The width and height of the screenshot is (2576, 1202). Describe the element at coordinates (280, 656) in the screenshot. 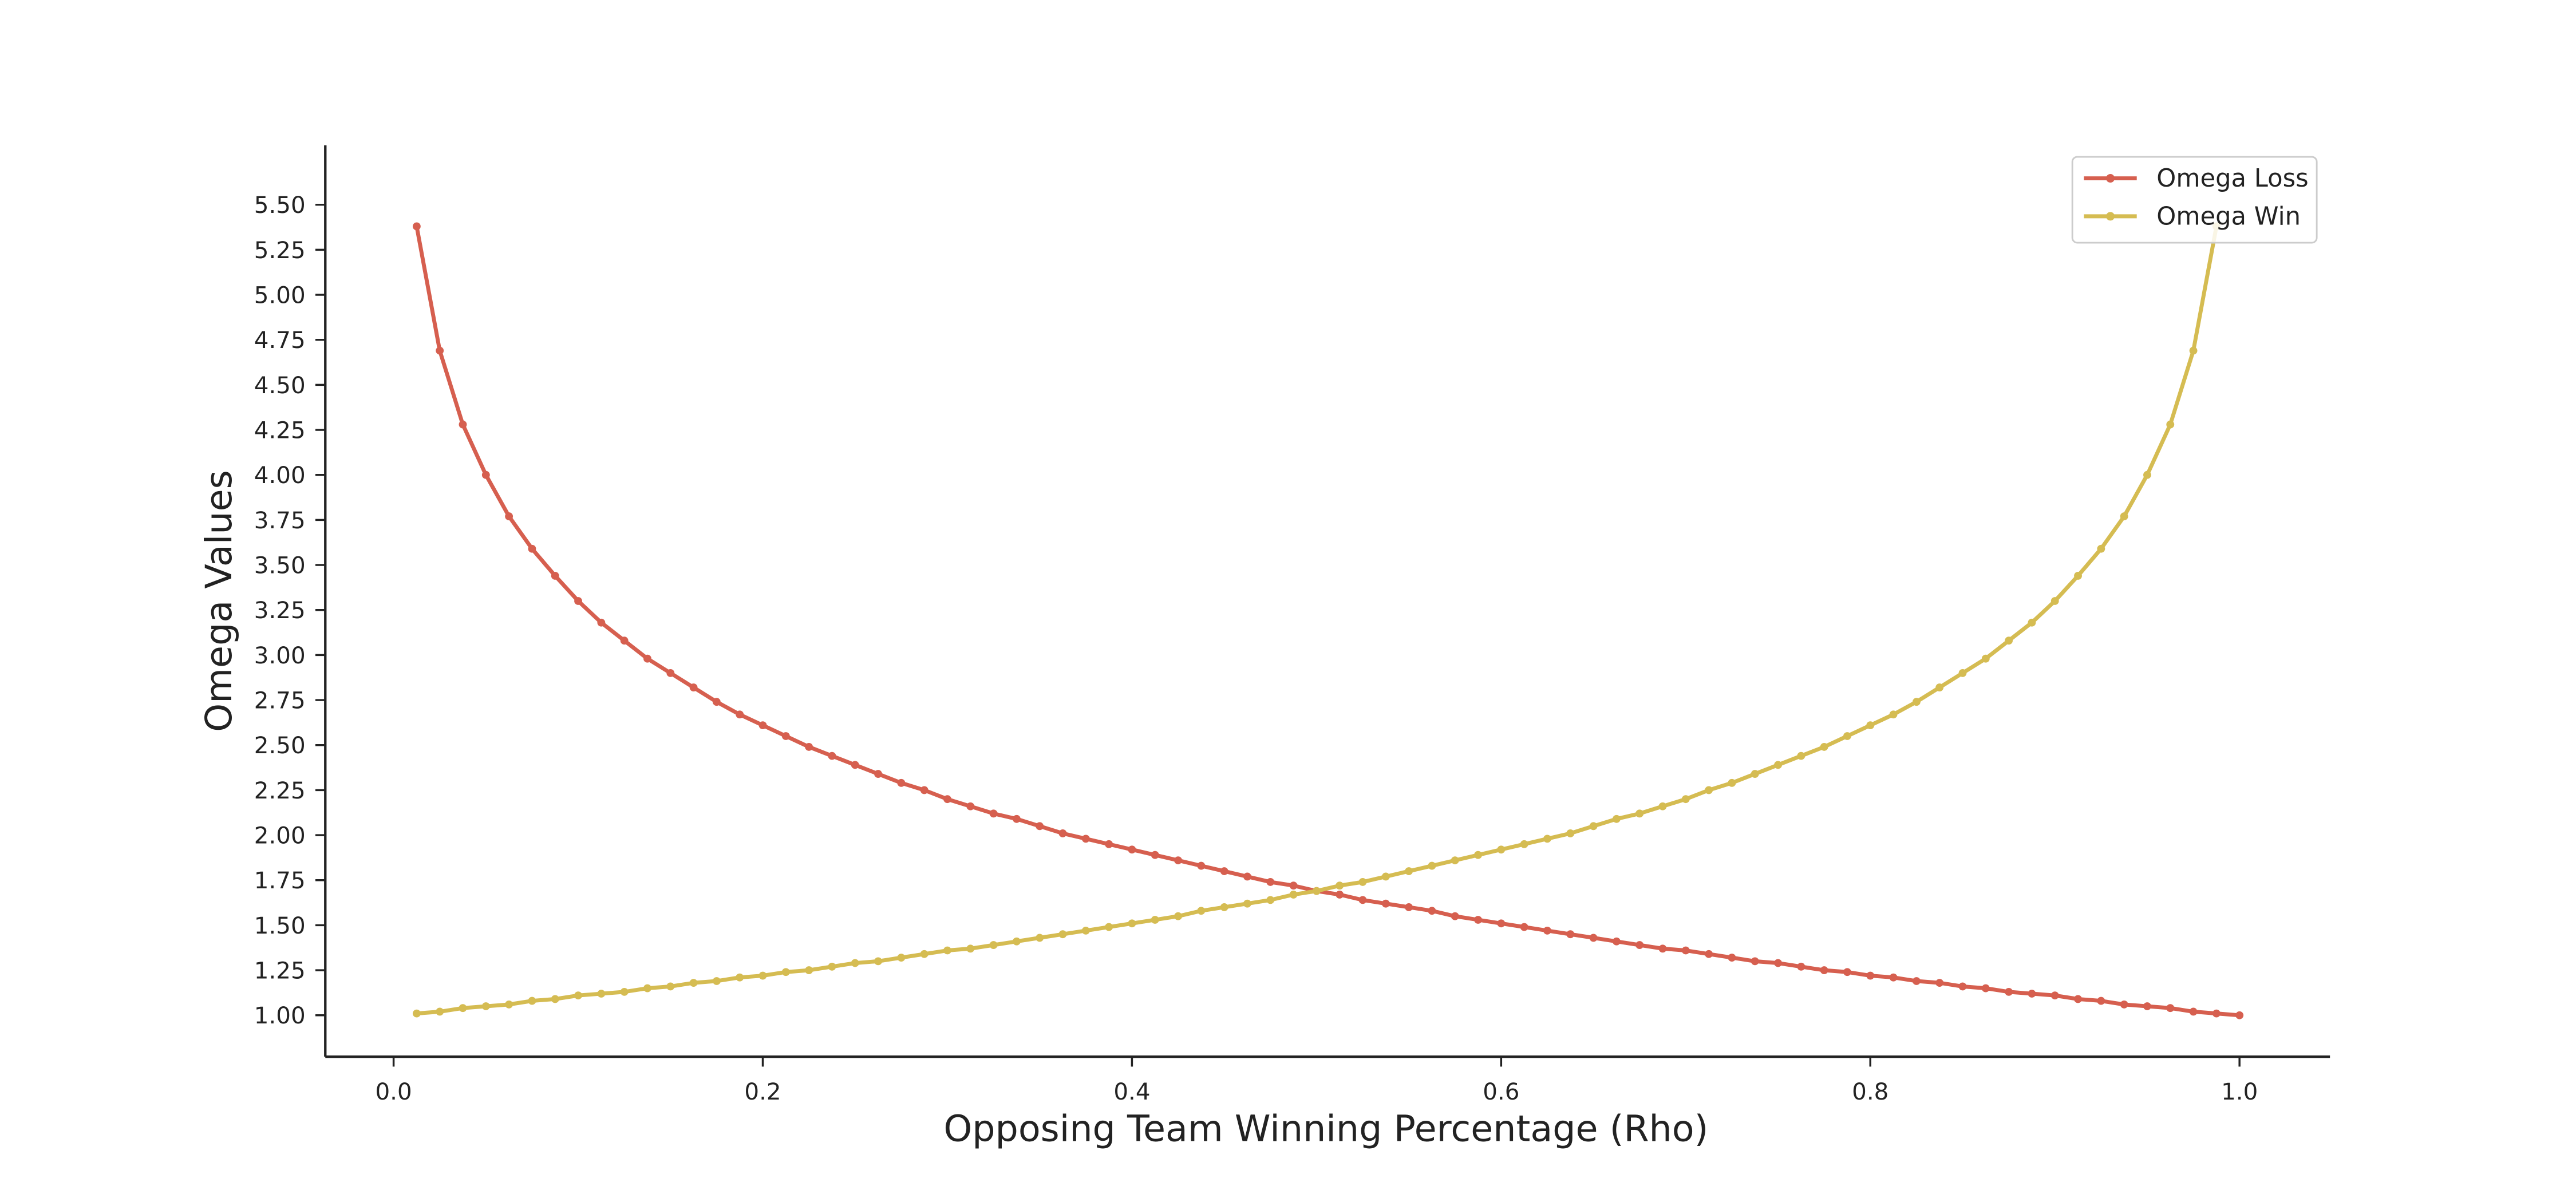

I see `y-tick-label: 3.00` at that location.